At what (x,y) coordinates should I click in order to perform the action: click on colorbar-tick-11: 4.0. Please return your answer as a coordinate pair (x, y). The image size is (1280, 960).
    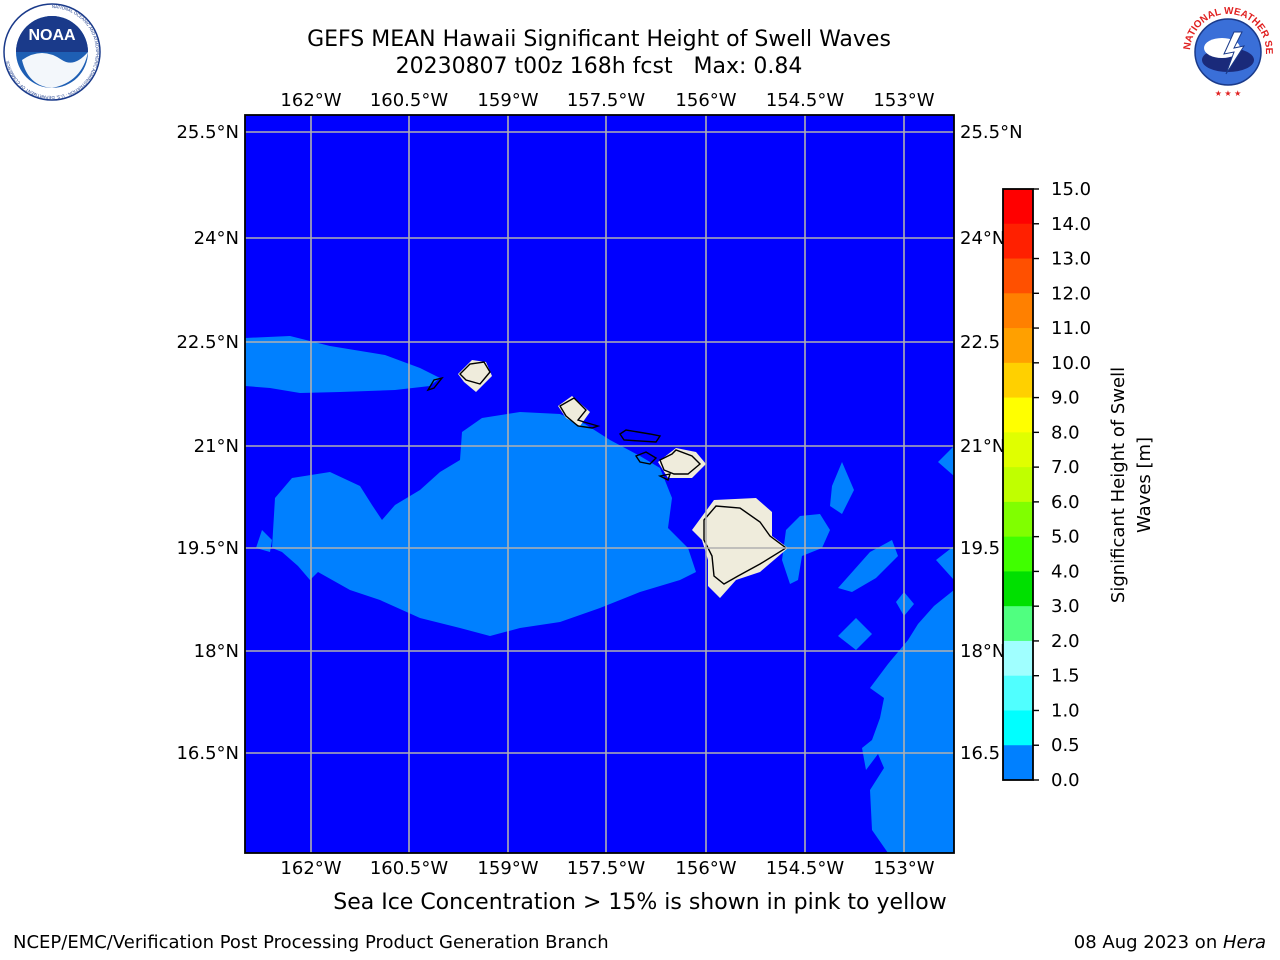
    Looking at the image, I should click on (1065, 571).